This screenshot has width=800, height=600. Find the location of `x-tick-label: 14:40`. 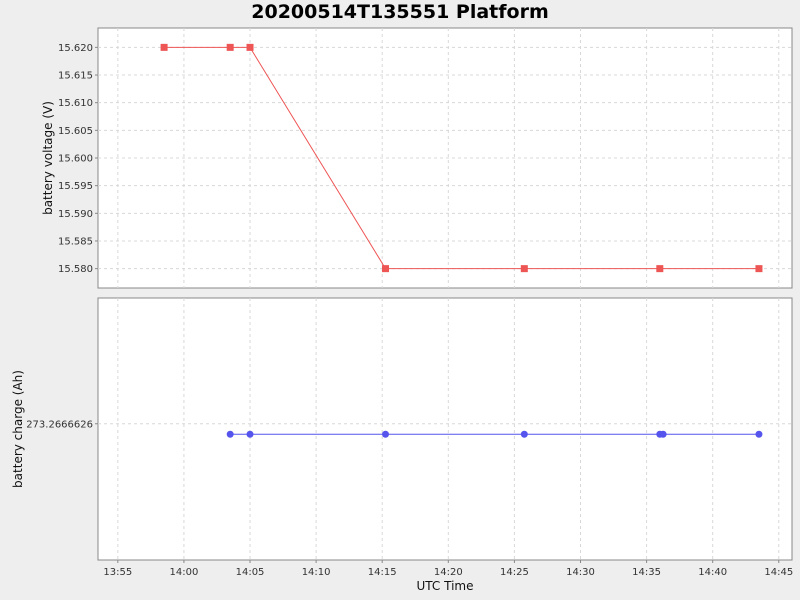

x-tick-label: 14:40 is located at coordinates (712, 572).